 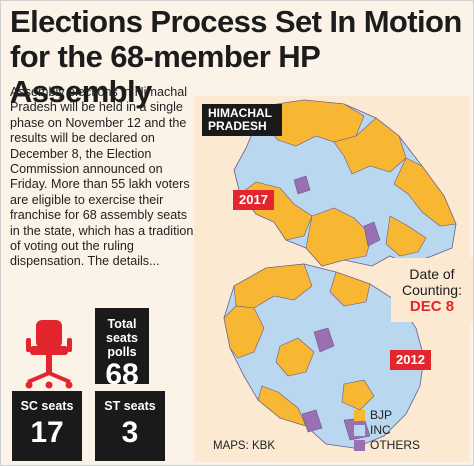 I want to click on legend-label-inc: INC, so click(x=380, y=430).